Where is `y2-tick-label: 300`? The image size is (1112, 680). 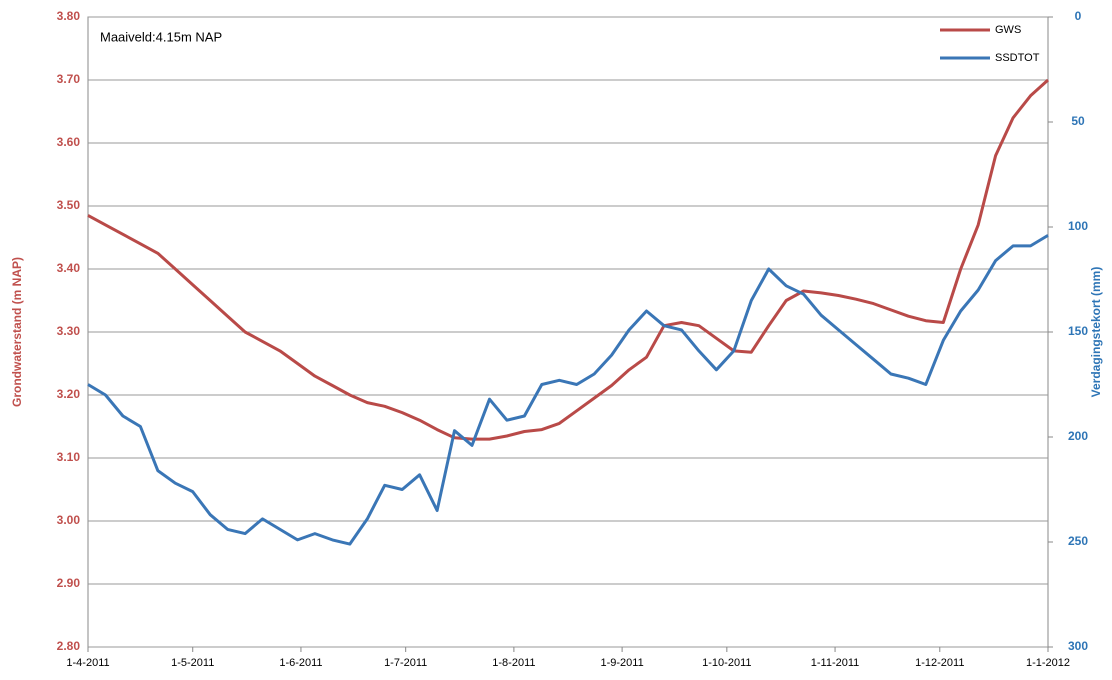 y2-tick-label: 300 is located at coordinates (1078, 646).